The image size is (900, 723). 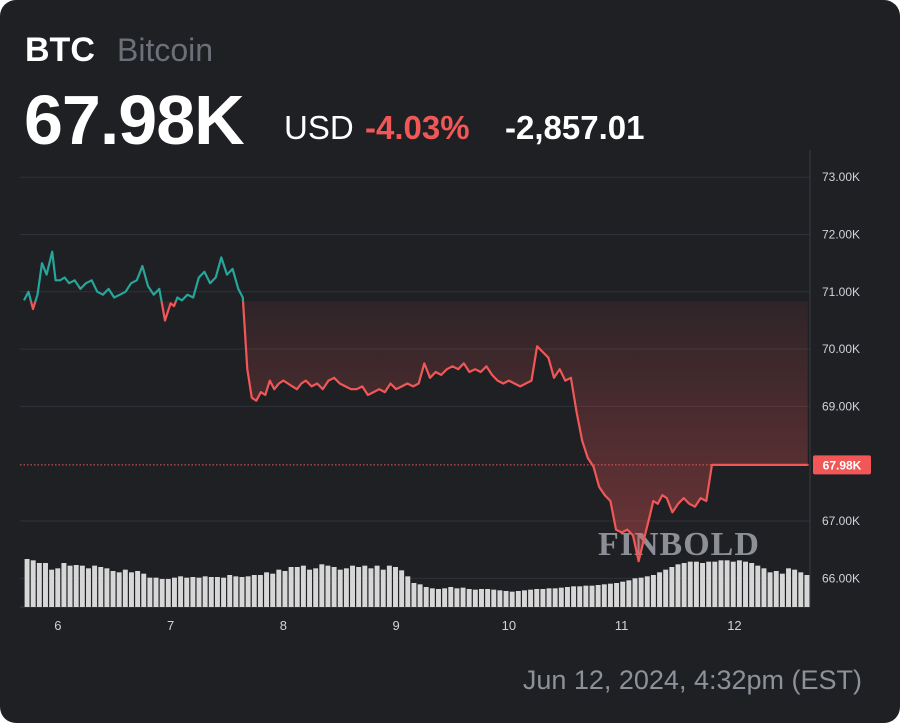 I want to click on x-tick-label-4: 10, so click(x=509, y=625).